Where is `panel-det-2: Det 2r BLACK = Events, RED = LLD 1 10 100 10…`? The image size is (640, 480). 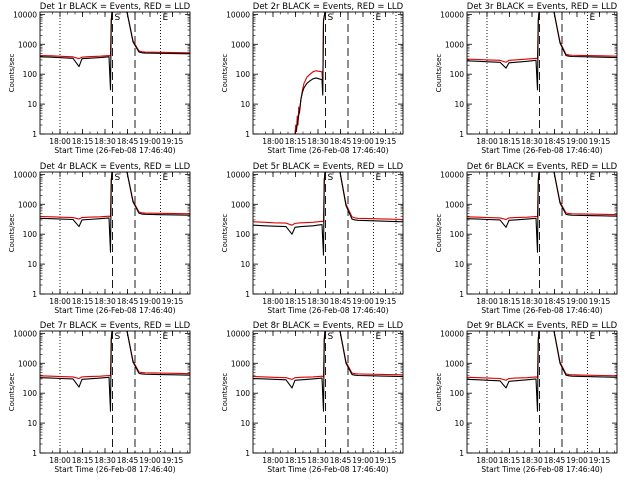 panel-det-2: Det 2r BLACK = Events, RED = LLD 1 10 100 10… is located at coordinates (312, 78).